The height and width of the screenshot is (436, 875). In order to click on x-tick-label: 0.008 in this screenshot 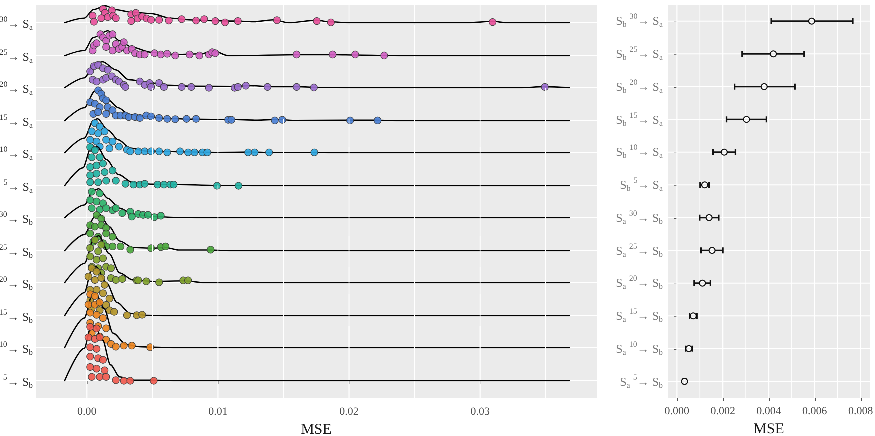, I will do `click(861, 412)`.